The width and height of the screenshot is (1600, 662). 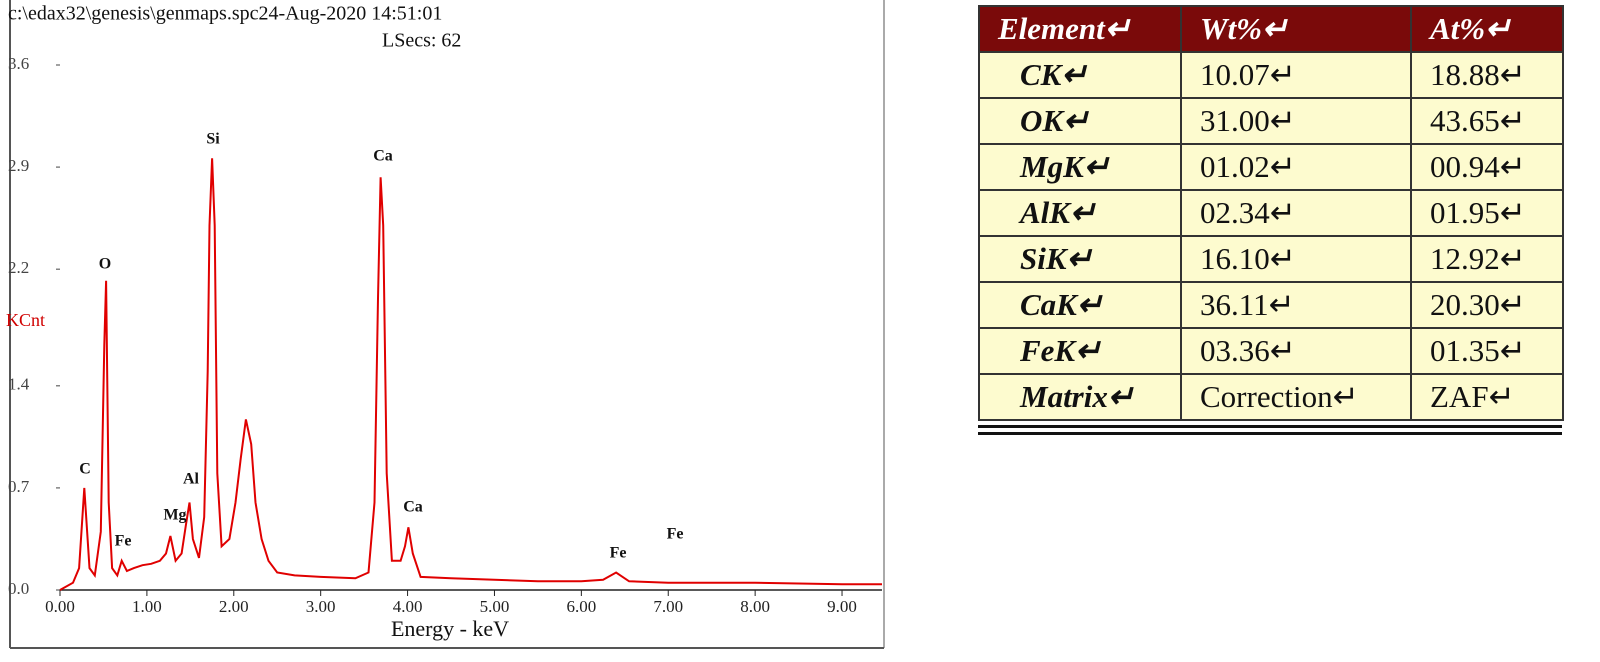 I want to click on peak-label: Mg, so click(x=174, y=515).